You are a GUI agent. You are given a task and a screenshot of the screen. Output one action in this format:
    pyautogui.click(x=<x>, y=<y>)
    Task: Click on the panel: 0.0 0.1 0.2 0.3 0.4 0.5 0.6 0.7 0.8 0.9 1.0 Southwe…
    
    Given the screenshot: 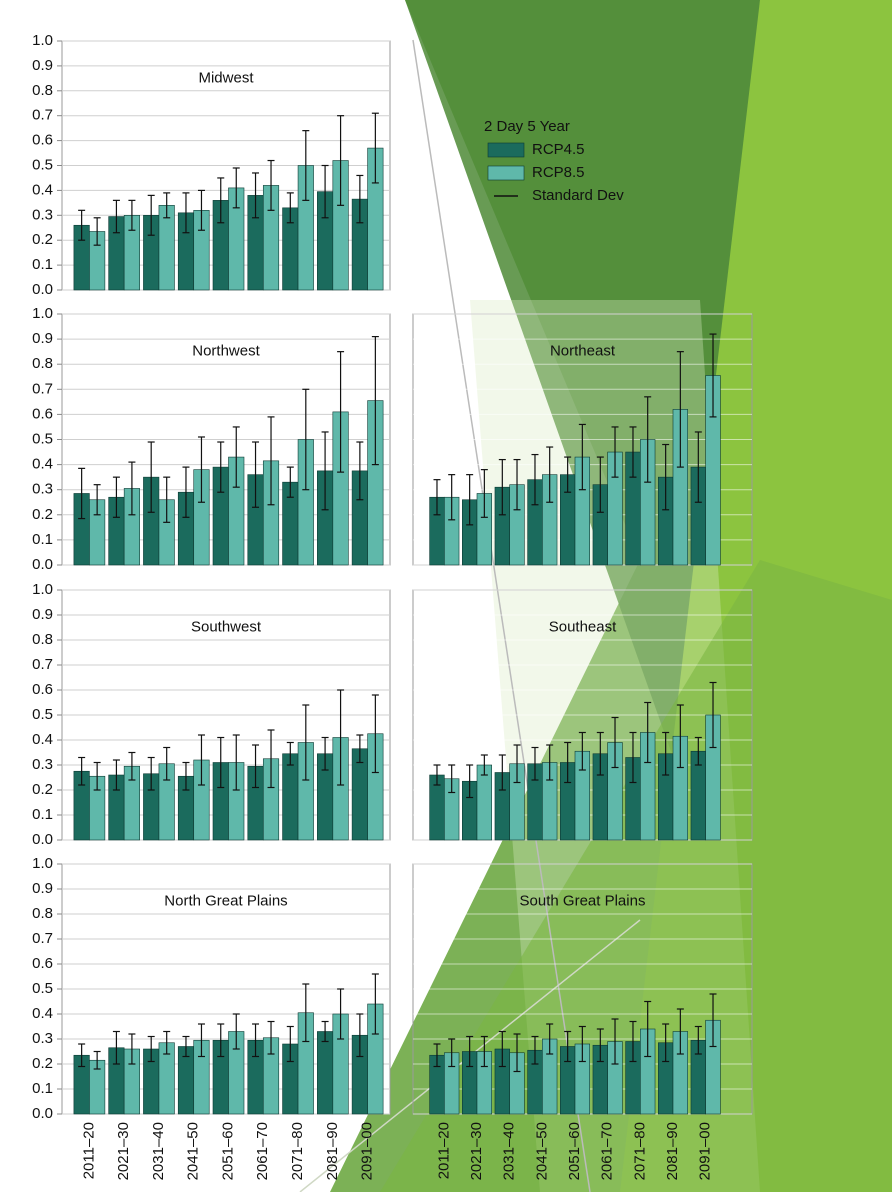 What is the action you would take?
    pyautogui.click(x=211, y=714)
    